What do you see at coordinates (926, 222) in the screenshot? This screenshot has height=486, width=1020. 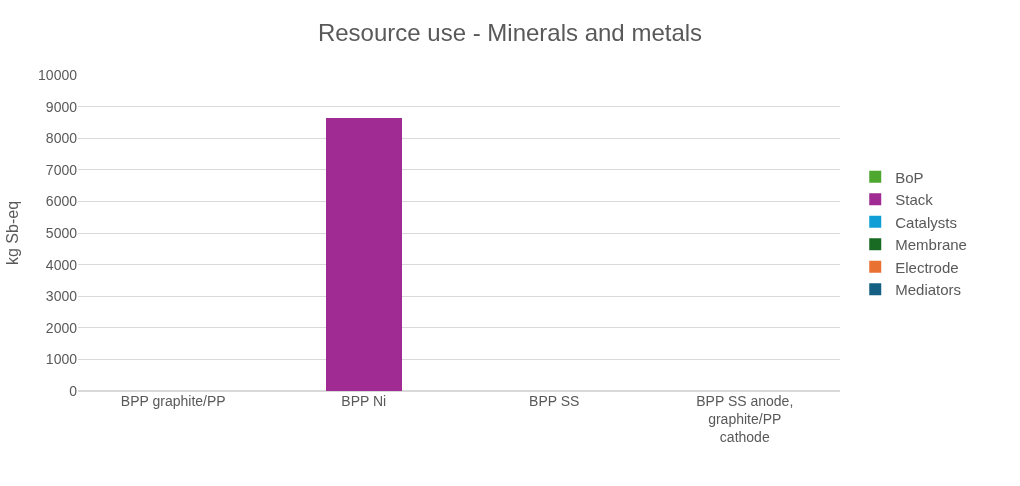 I see `legend-label: Catalysts` at bounding box center [926, 222].